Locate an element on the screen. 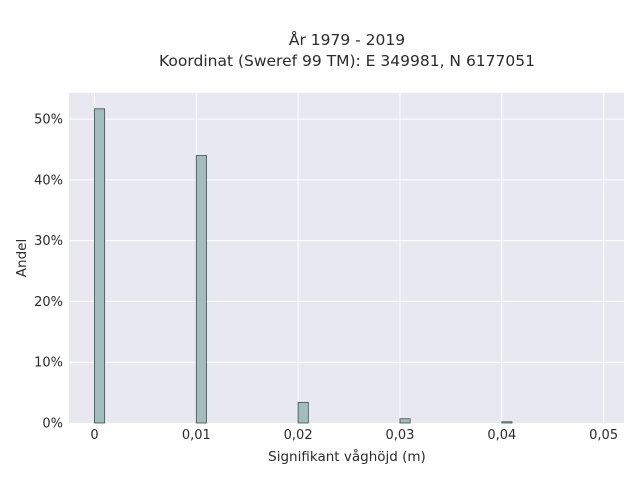 This screenshot has height=480, width=640. chart-title-line-1: År 1979 - 2019 is located at coordinates (347, 39).